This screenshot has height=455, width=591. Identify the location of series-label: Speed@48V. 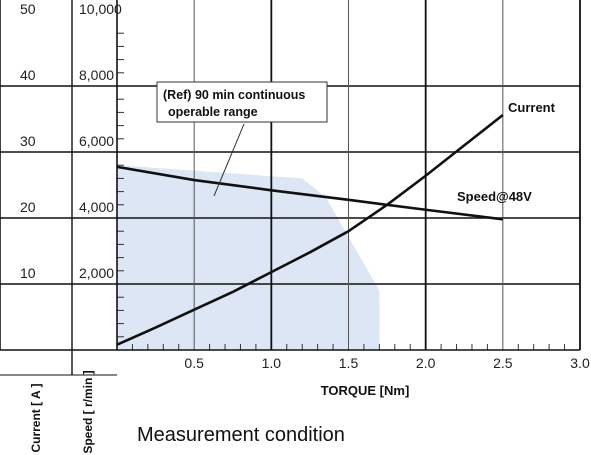
(494, 196).